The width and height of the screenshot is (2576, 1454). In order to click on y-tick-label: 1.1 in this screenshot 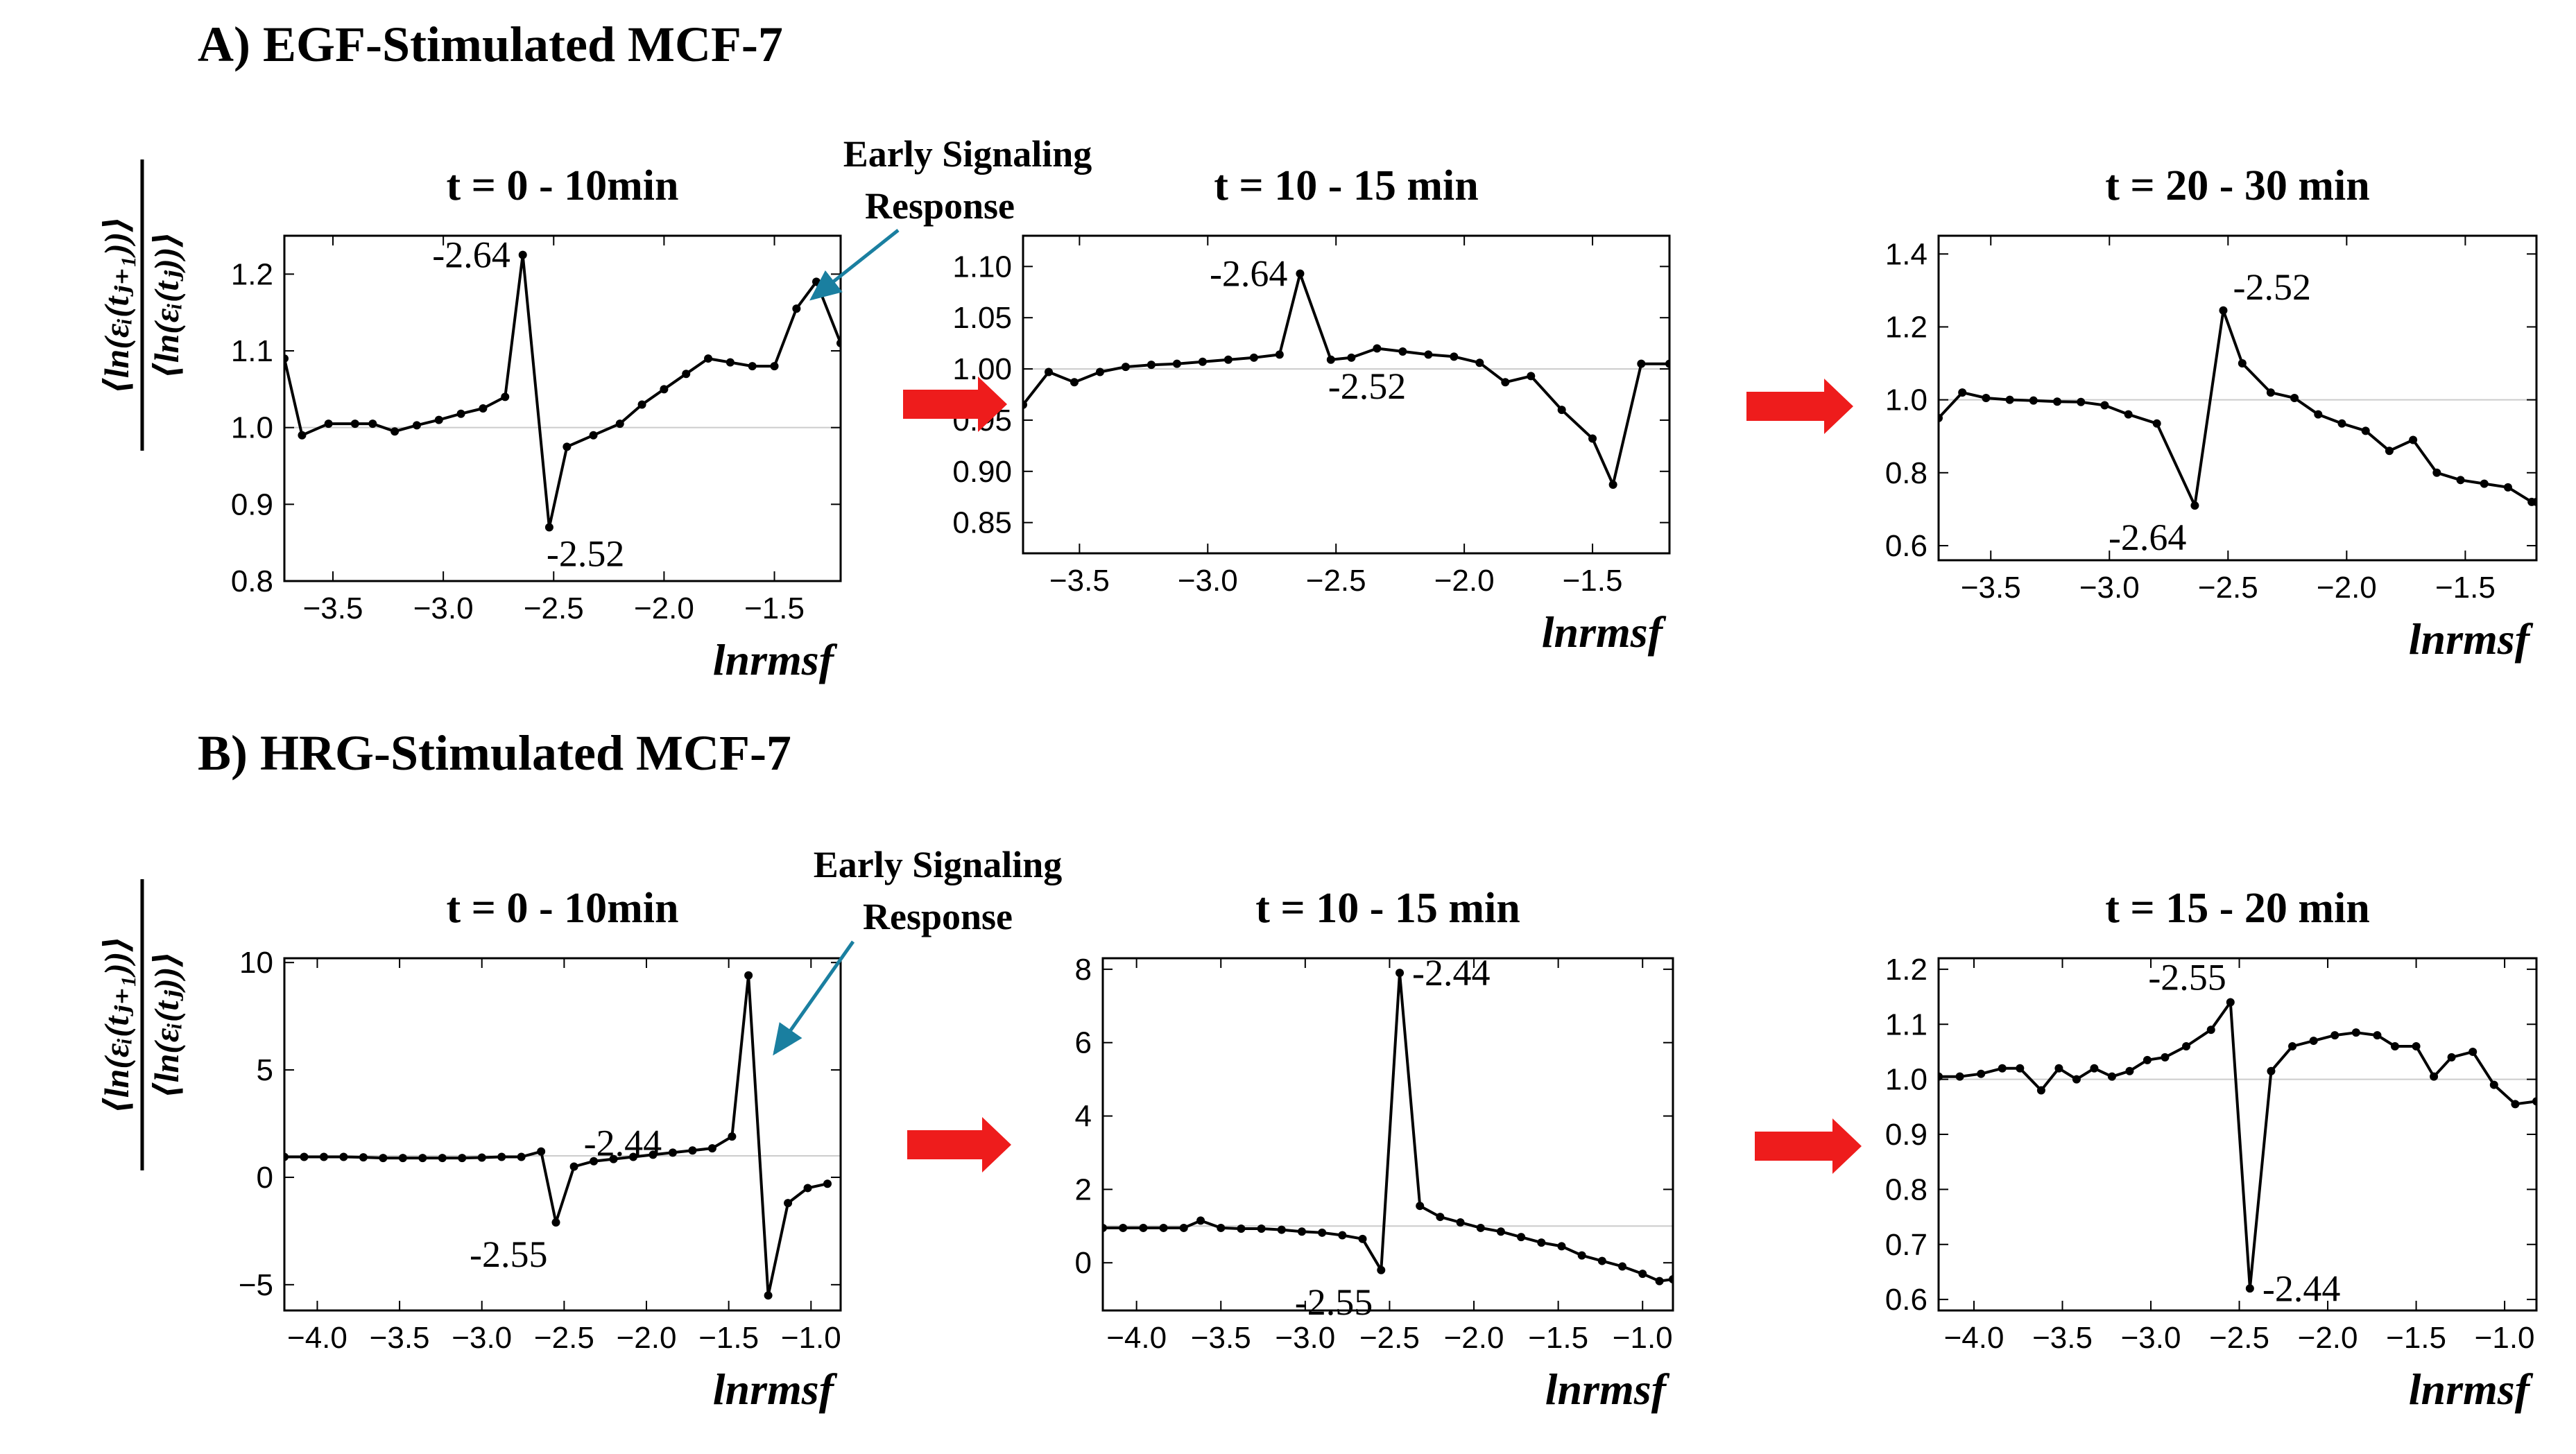, I will do `click(252, 351)`.